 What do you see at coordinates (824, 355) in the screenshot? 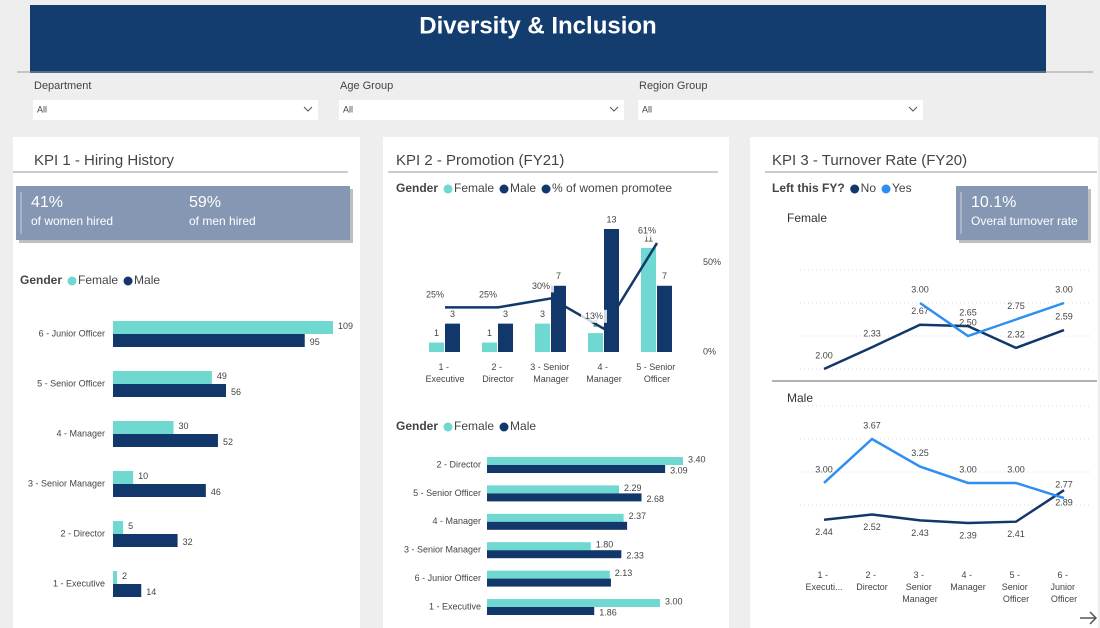
I see `data-label: 2.00` at bounding box center [824, 355].